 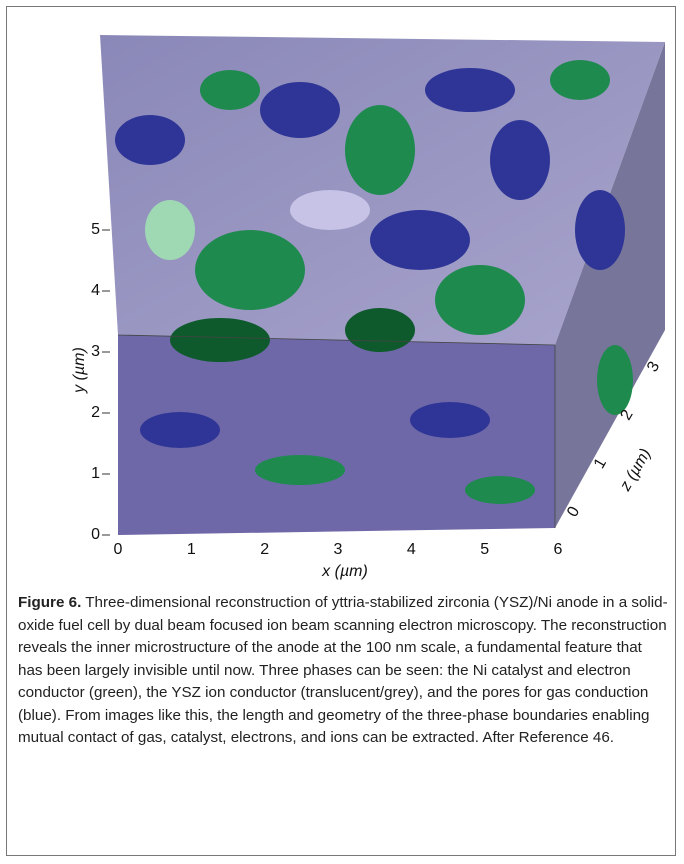 I want to click on z-axis-label: z (µm), so click(x=635, y=470).